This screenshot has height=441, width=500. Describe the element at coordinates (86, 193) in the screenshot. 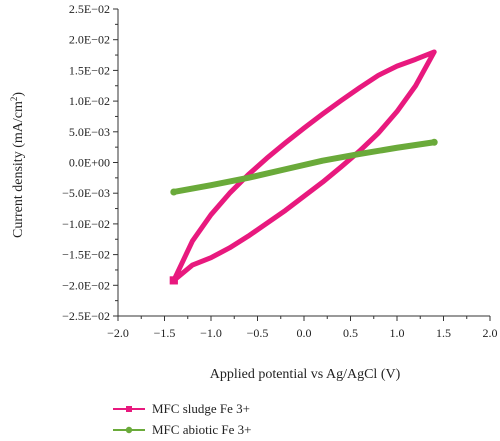

I see `y-tick-label: −5.0E−03` at that location.